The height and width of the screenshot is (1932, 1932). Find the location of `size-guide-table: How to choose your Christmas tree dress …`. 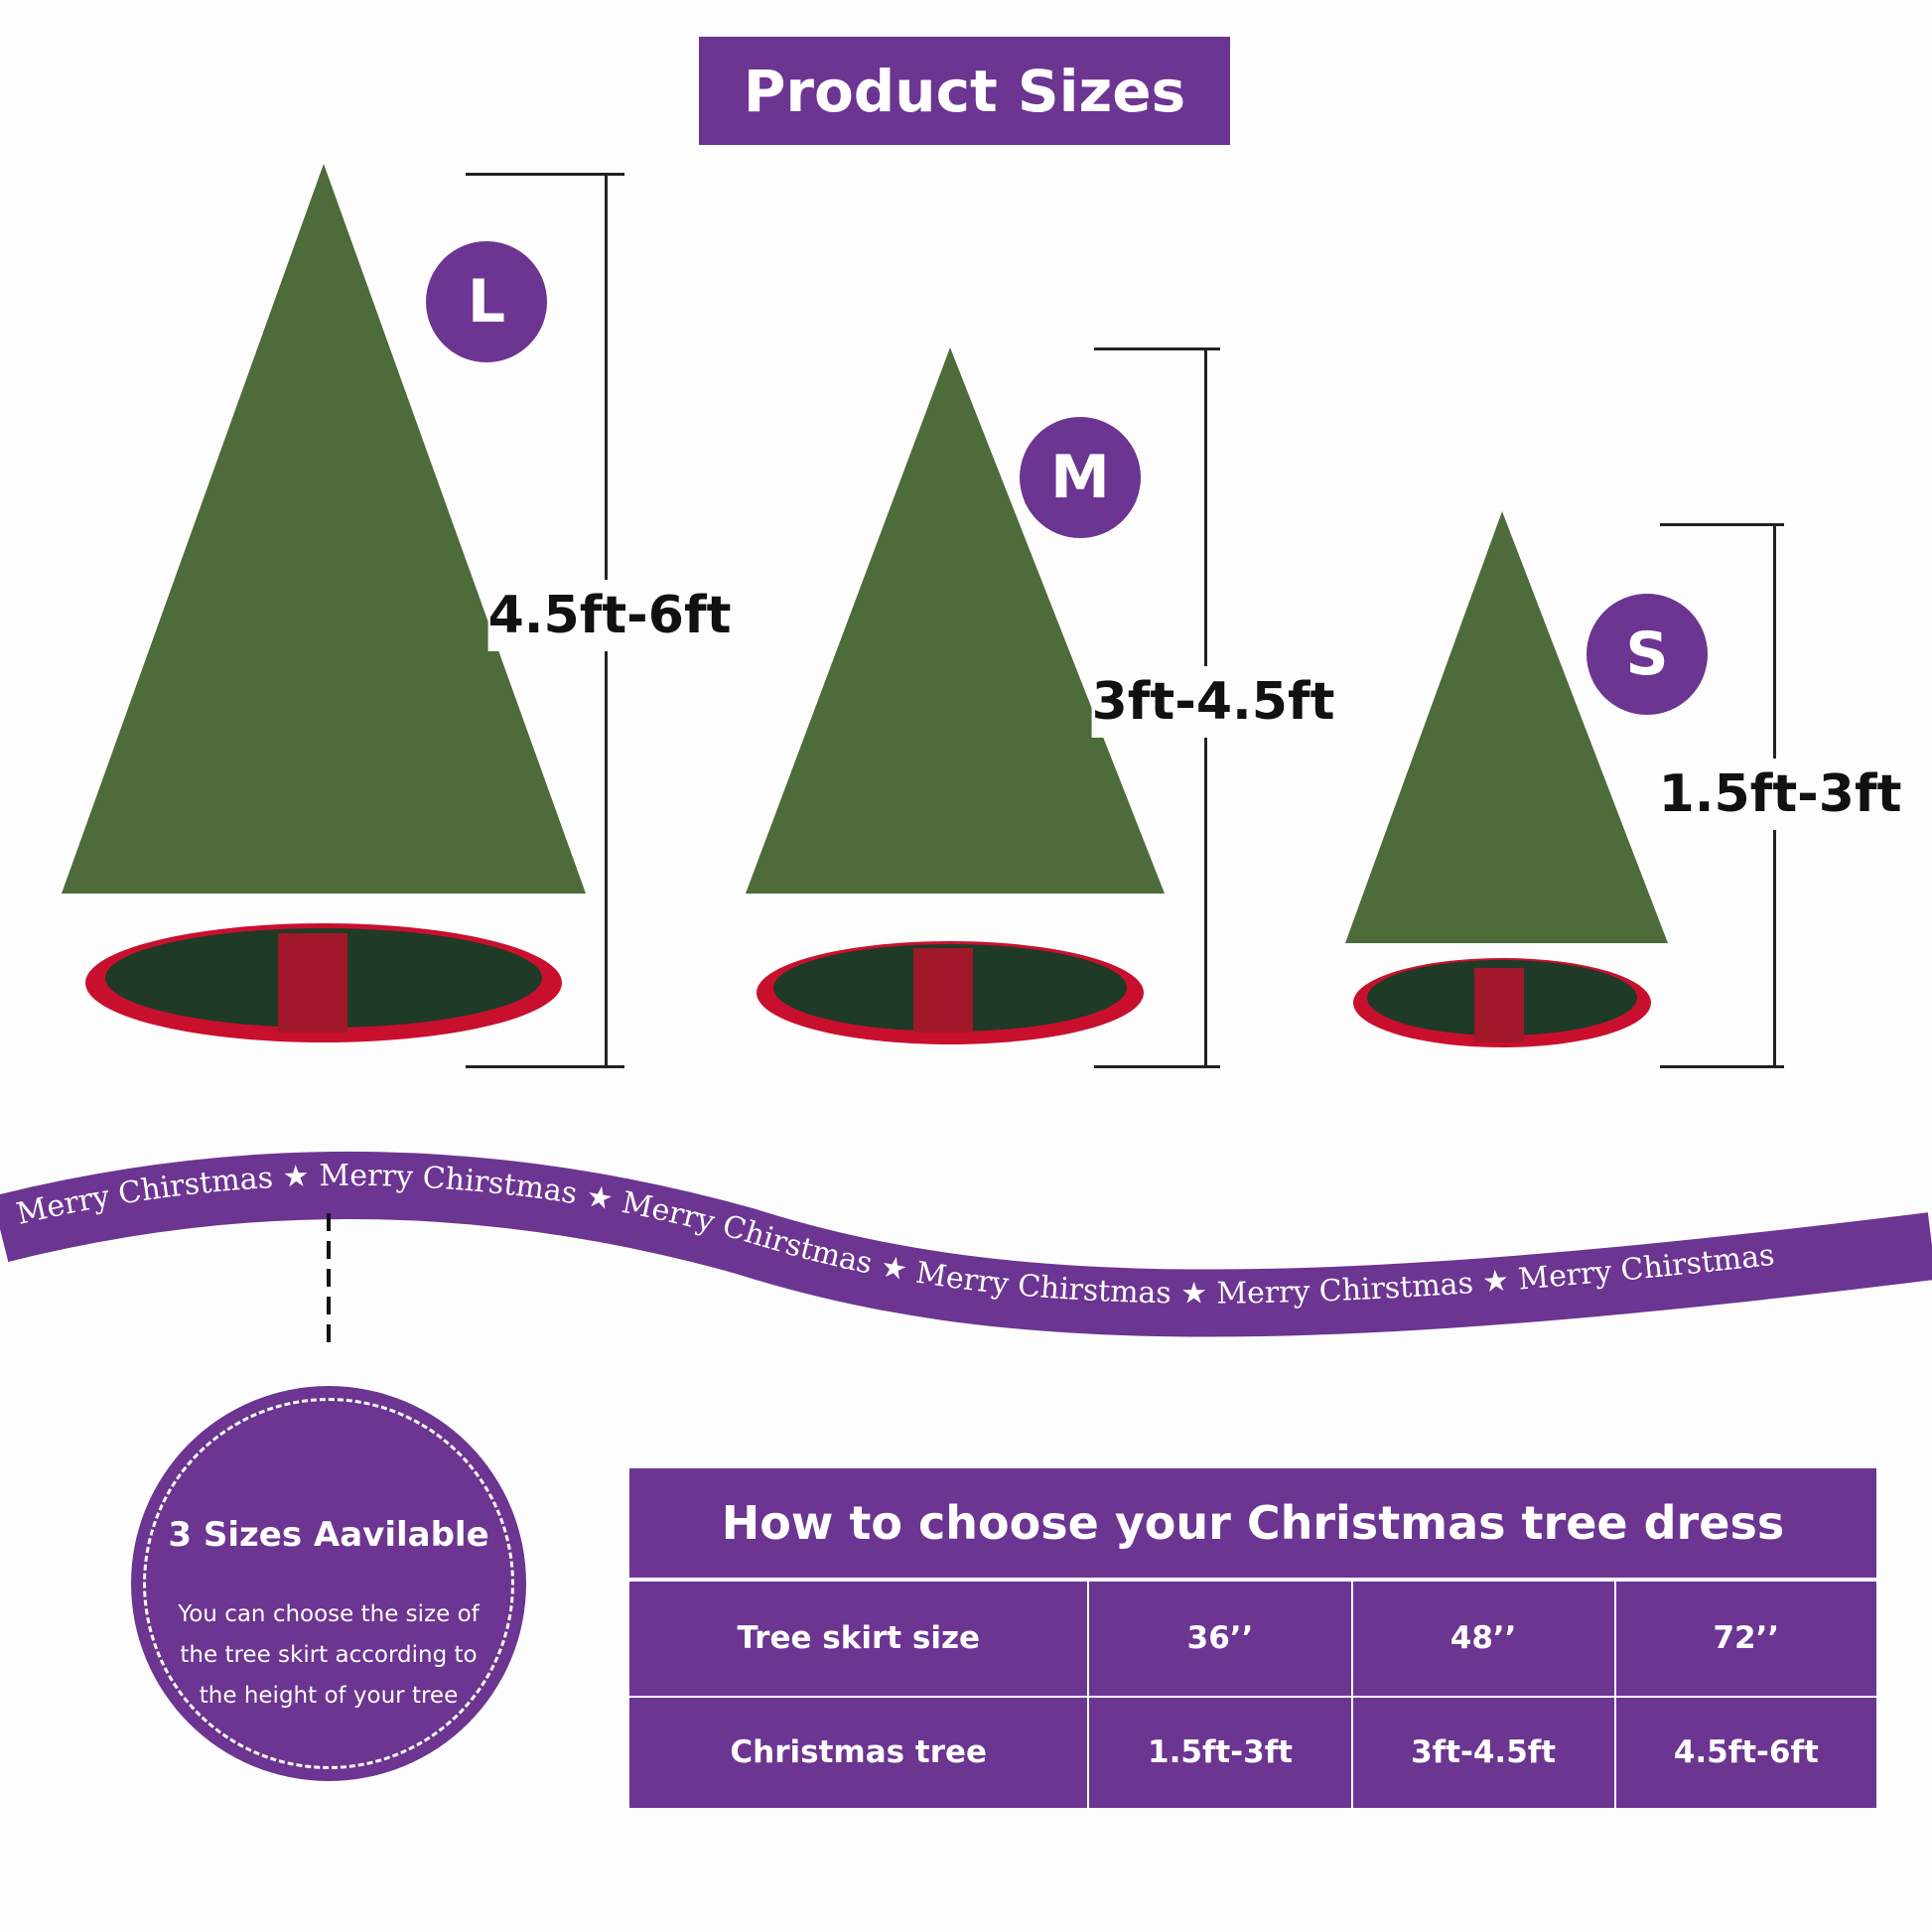

size-guide-table: How to choose your Christmas tree dress … is located at coordinates (1252, 1638).